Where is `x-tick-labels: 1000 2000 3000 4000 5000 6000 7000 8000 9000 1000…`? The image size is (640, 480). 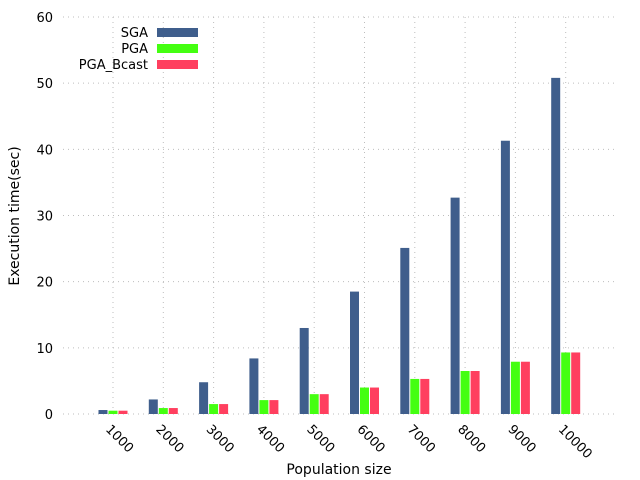
x-tick-labels: 1000 2000 3000 4000 5000 6000 7000 8000 9000 1000… is located at coordinates (348, 442).